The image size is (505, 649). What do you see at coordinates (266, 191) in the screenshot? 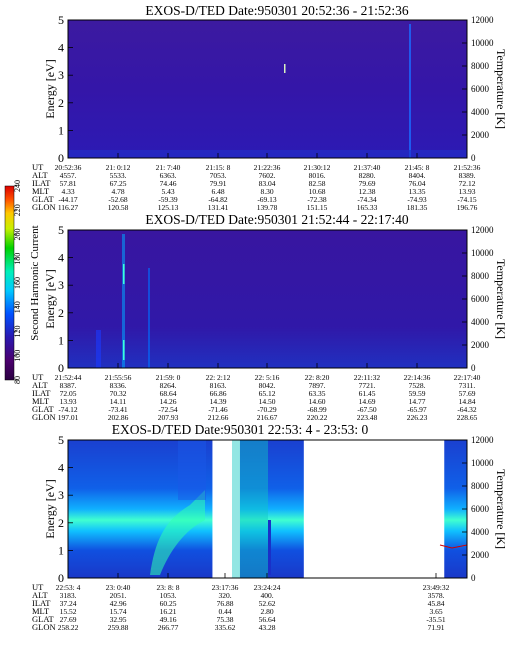
I see `table-cell: 8.30` at bounding box center [266, 191].